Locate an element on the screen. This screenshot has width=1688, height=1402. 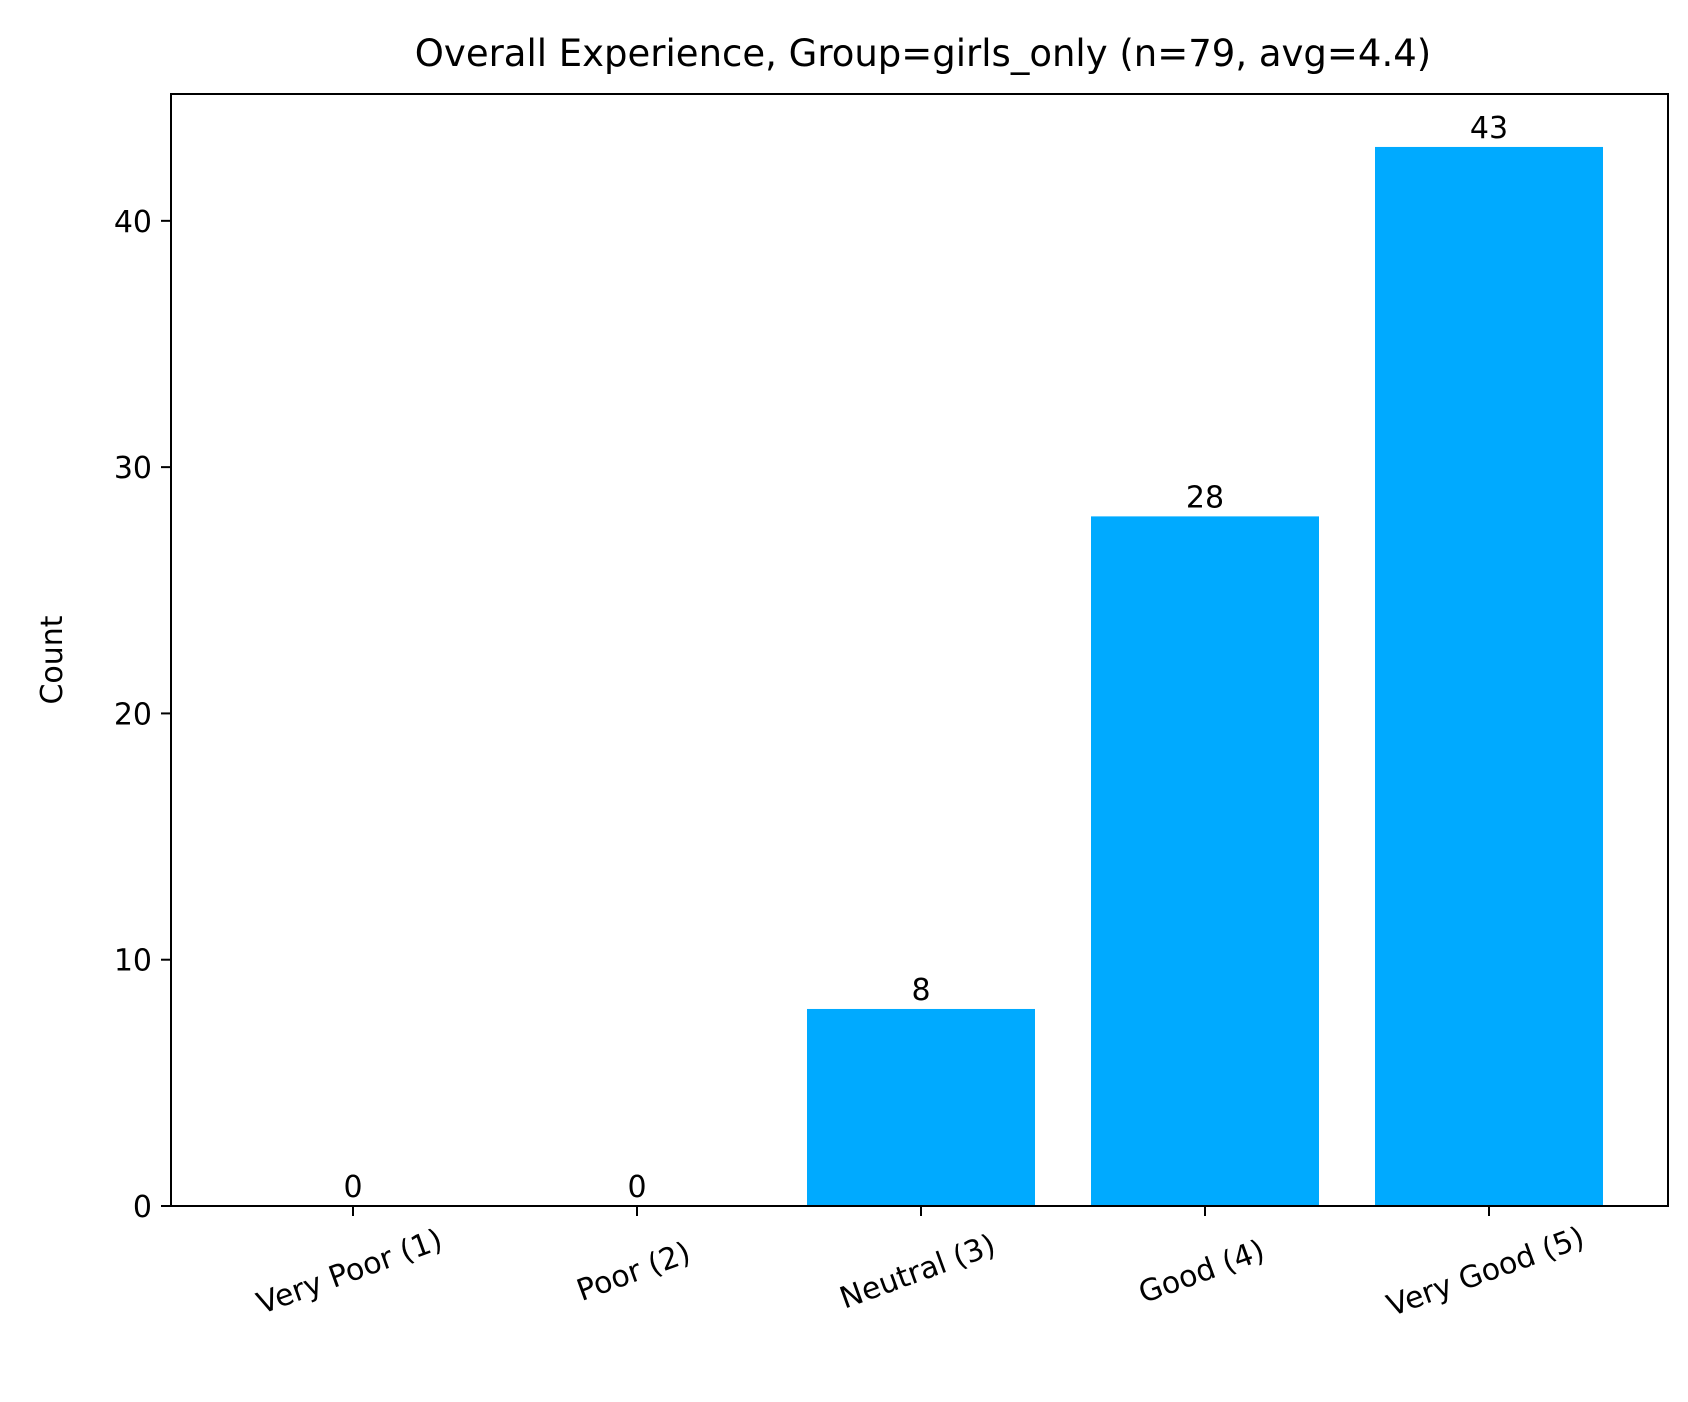
y-axis-label: Count is located at coordinates (52, 659).